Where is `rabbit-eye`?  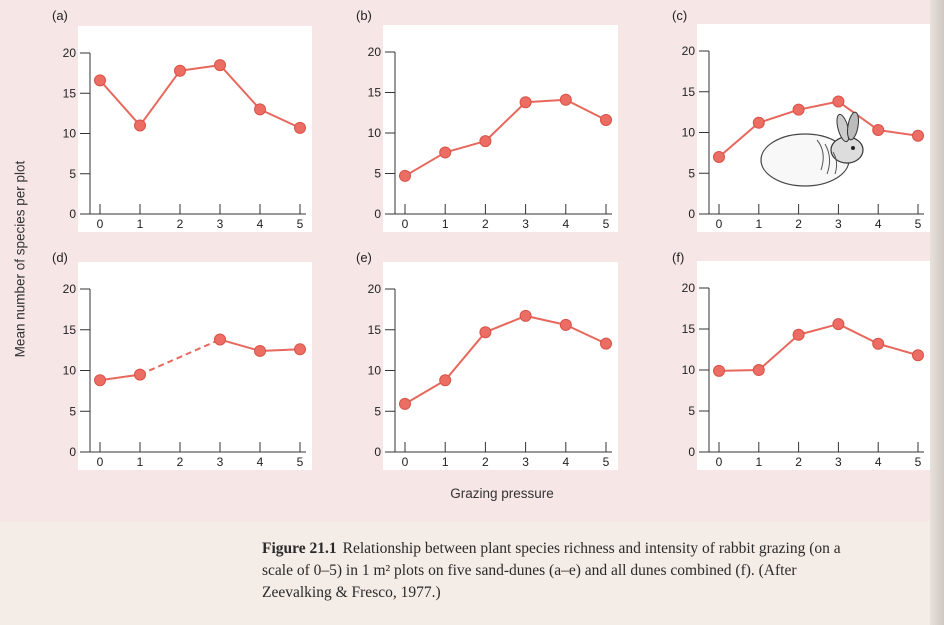
rabbit-eye is located at coordinates (853, 148).